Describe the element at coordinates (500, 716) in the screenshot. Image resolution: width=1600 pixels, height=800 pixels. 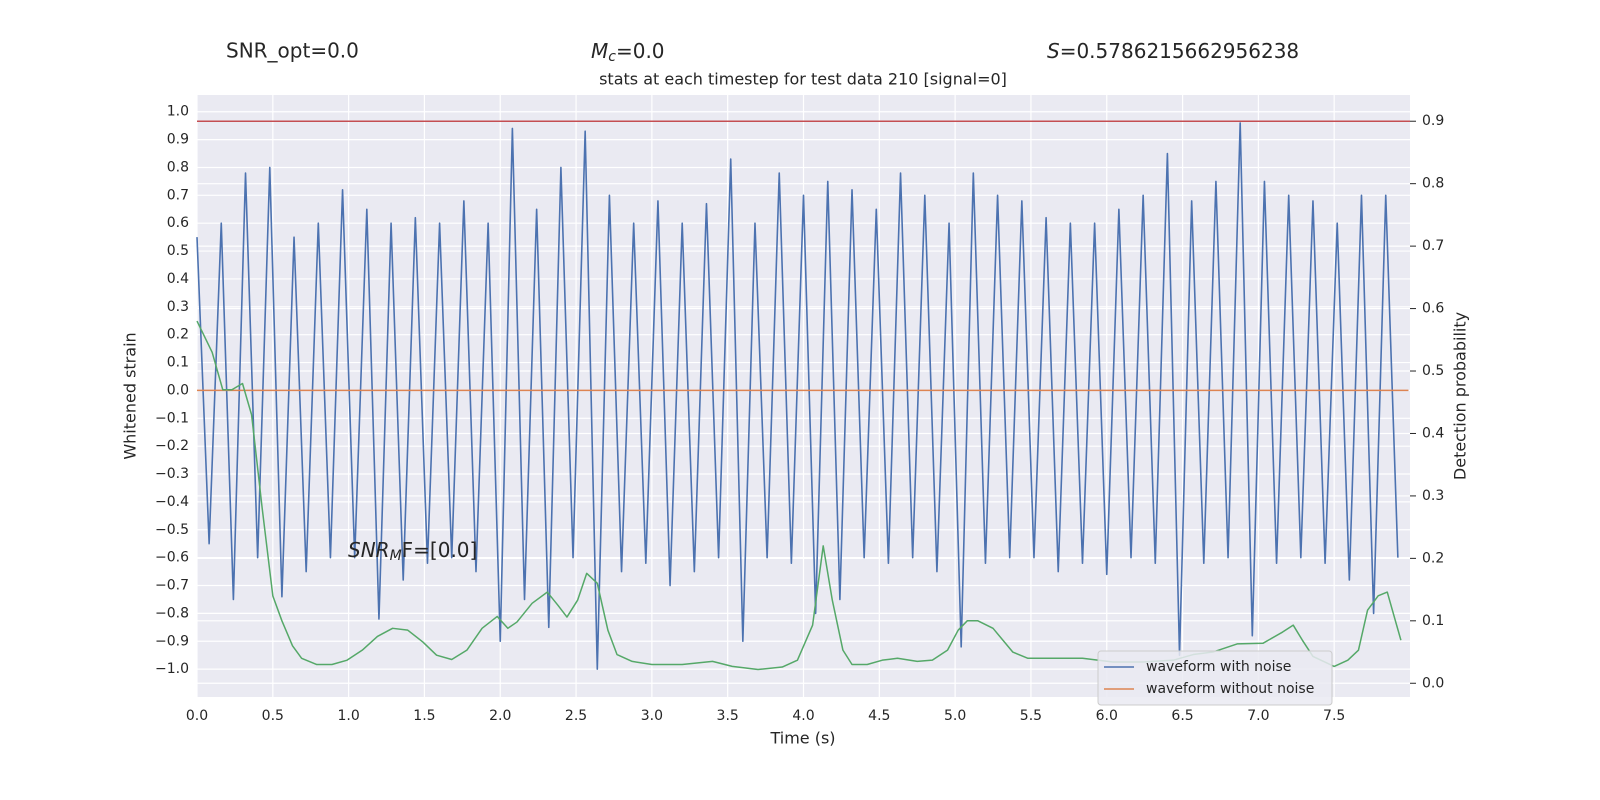
I see `x-tick-label: 2.0` at that location.